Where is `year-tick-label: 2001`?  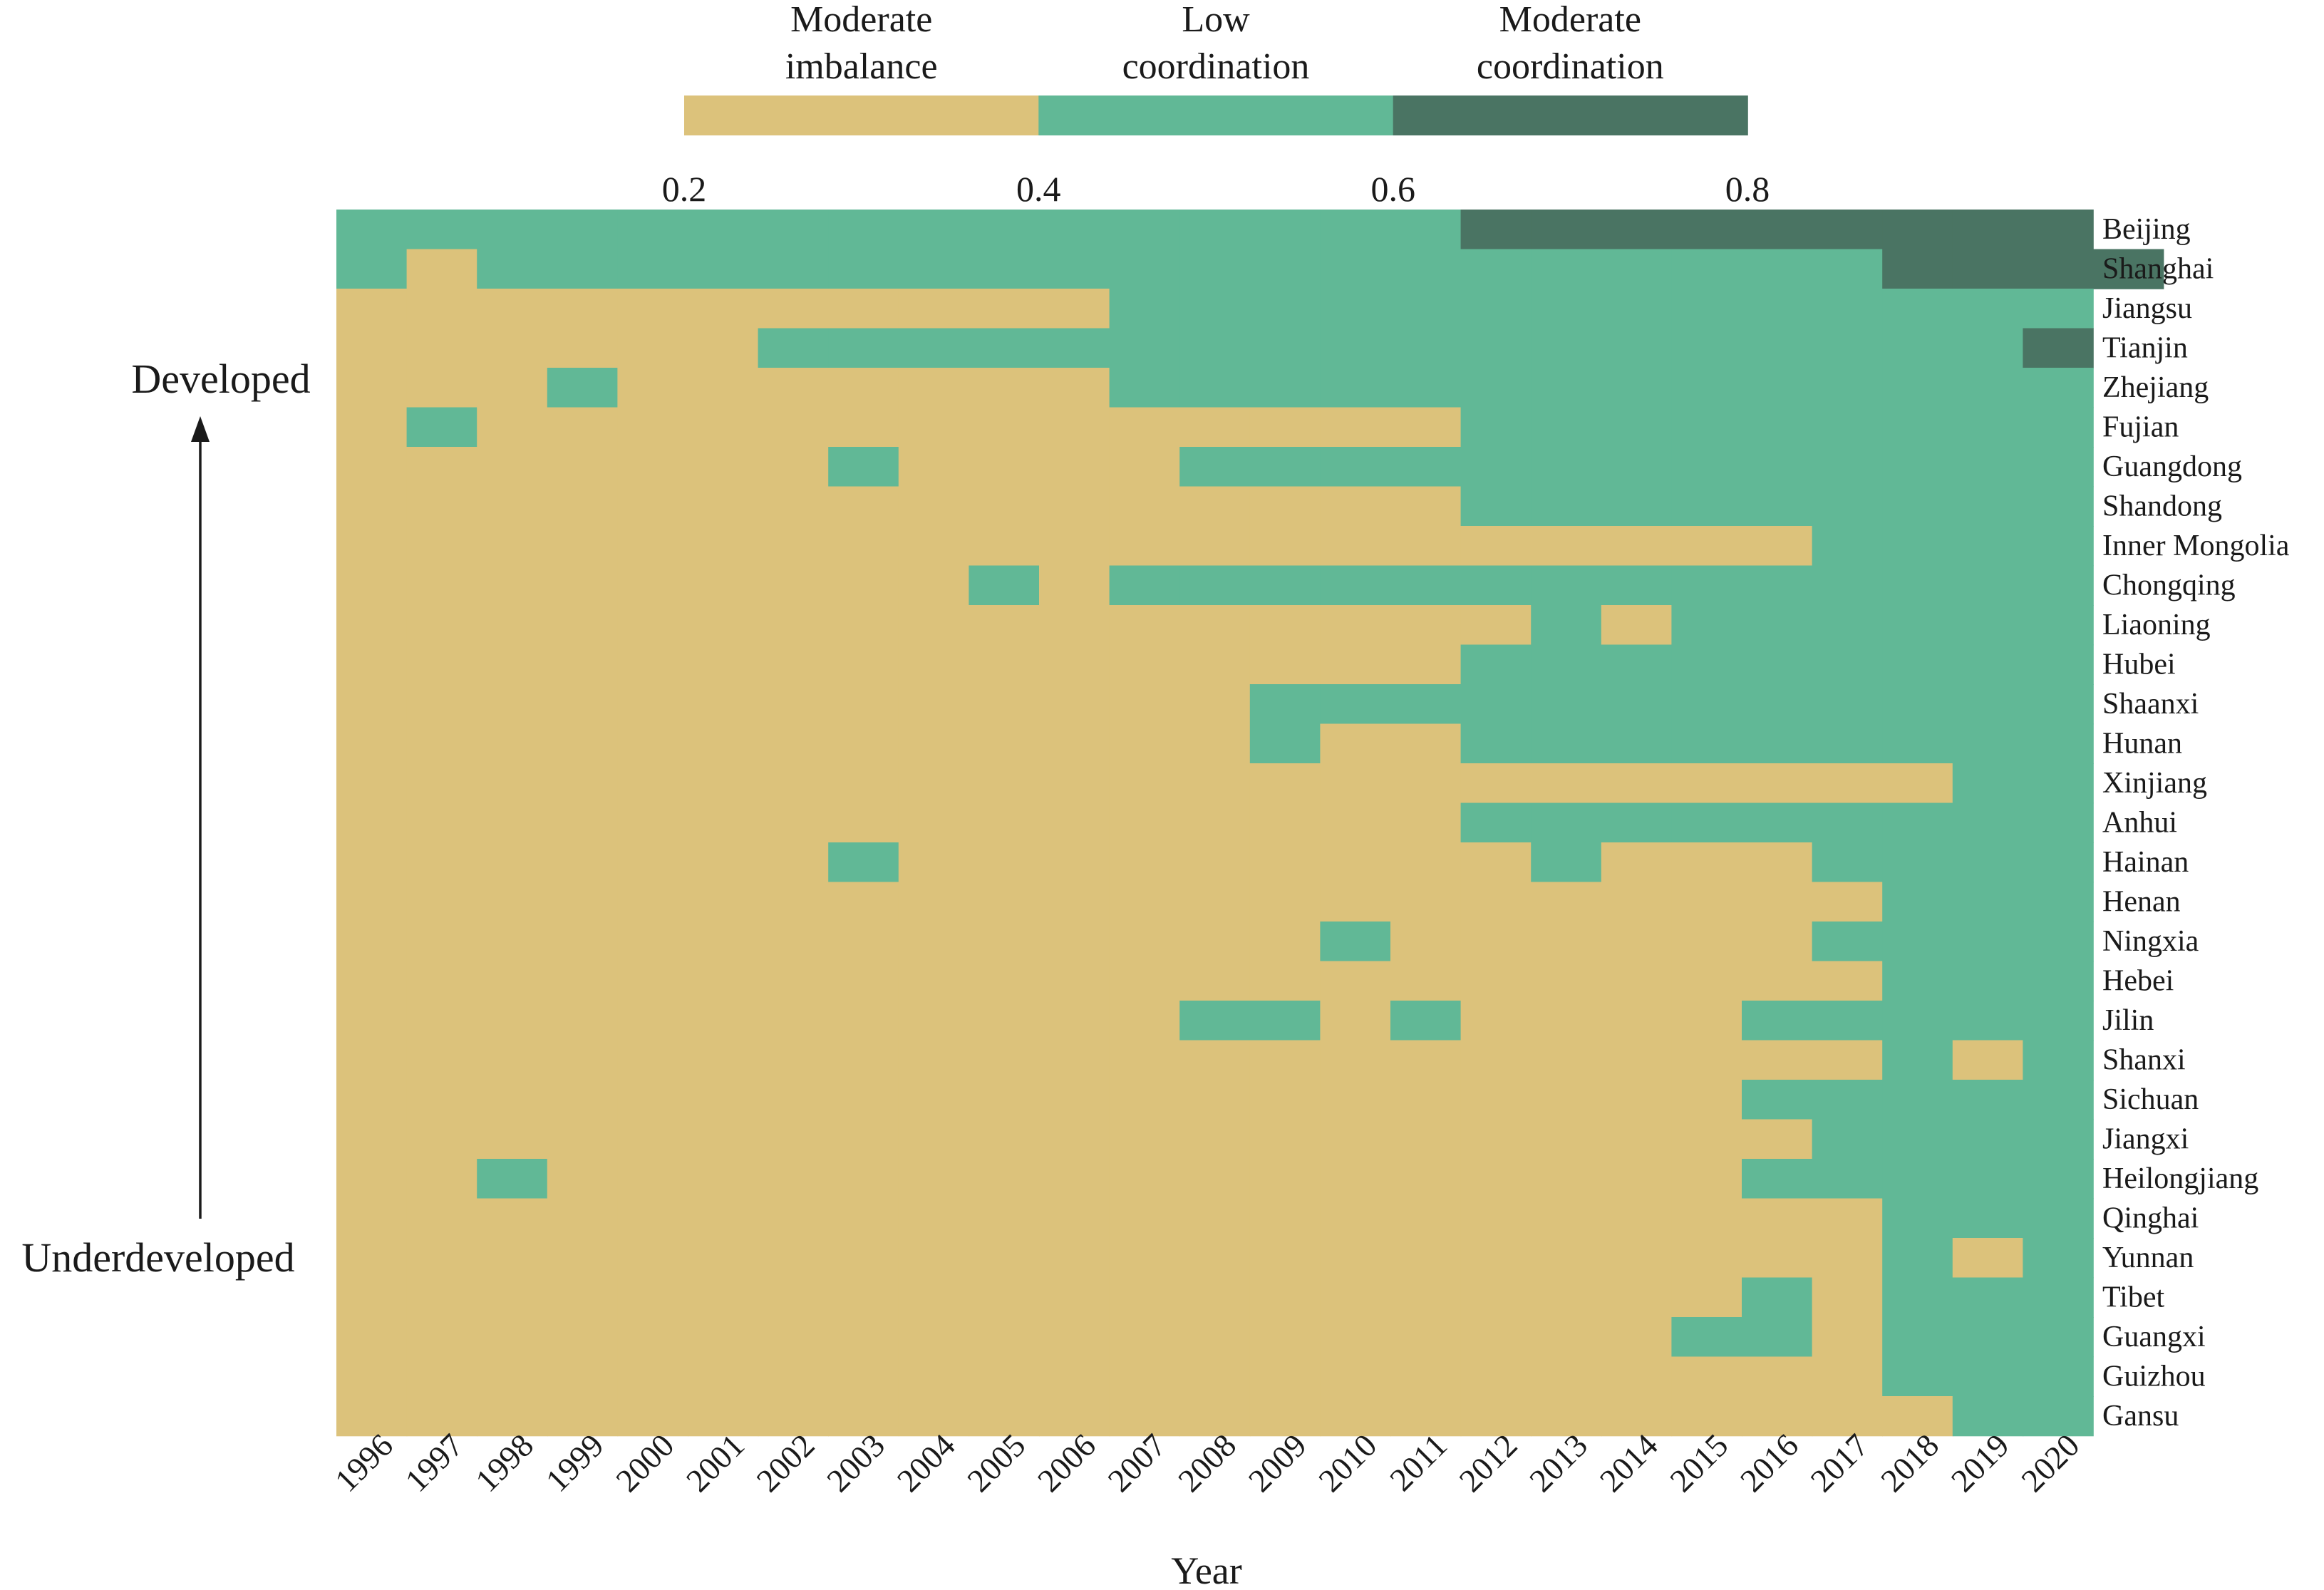
year-tick-label: 2001 is located at coordinates (715, 1463).